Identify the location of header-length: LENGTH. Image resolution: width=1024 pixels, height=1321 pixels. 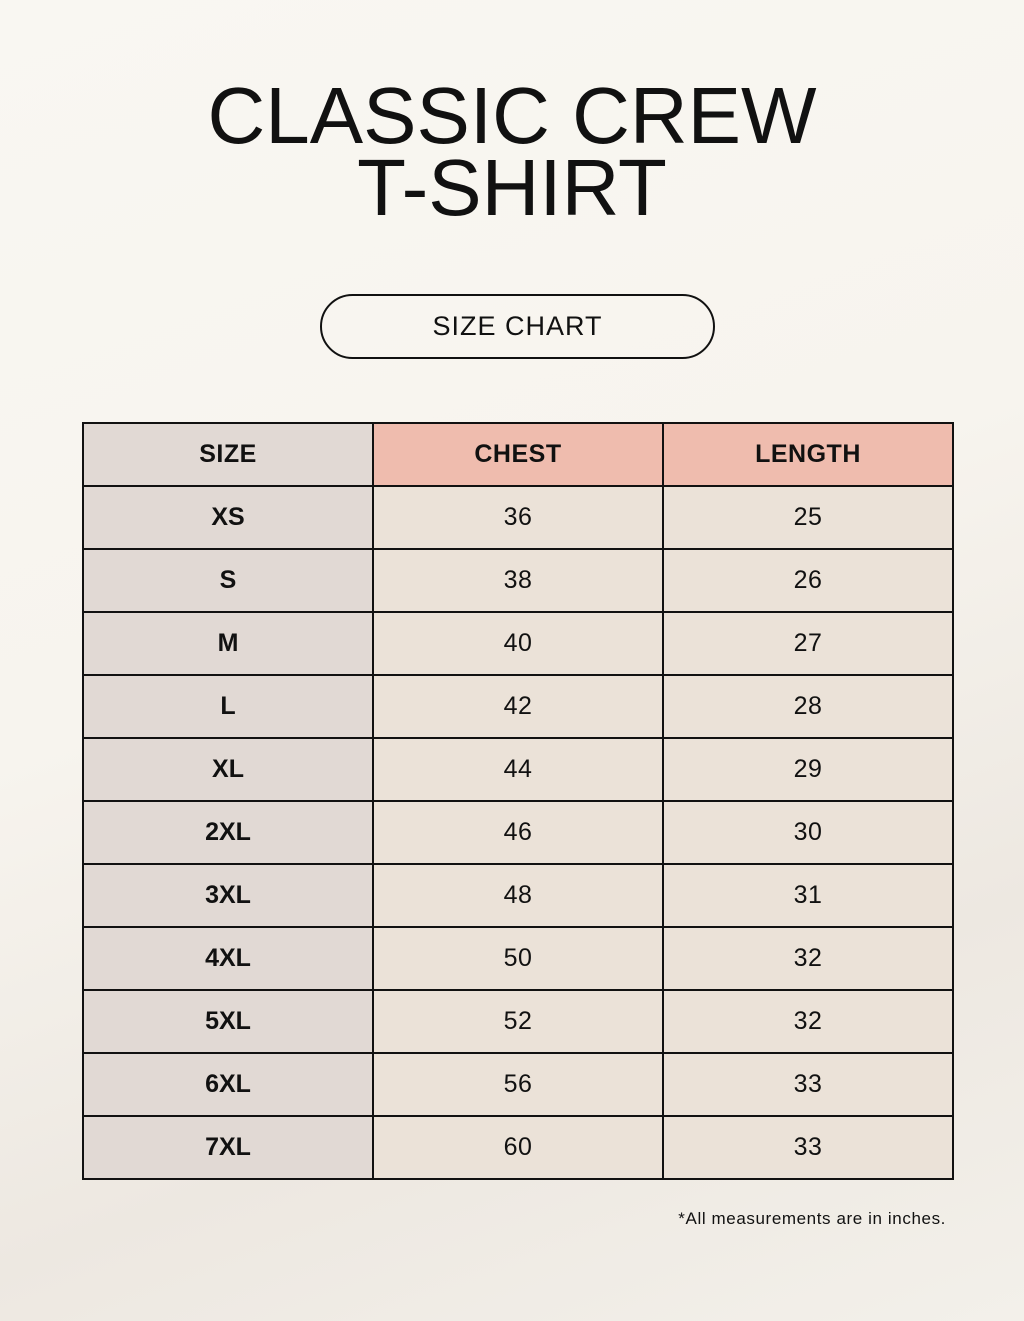
(808, 454).